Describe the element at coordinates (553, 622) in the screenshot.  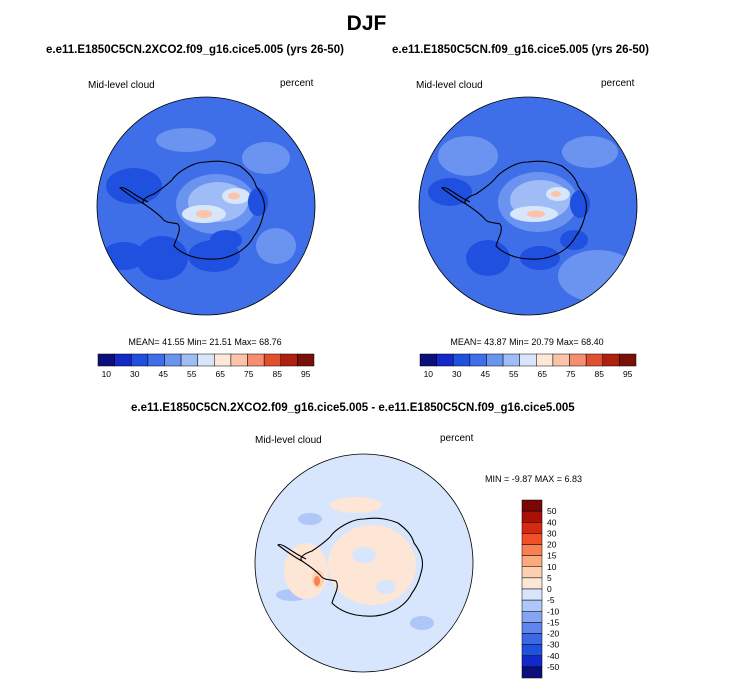
I see `panel3-colorbar-tick-label: -15` at that location.